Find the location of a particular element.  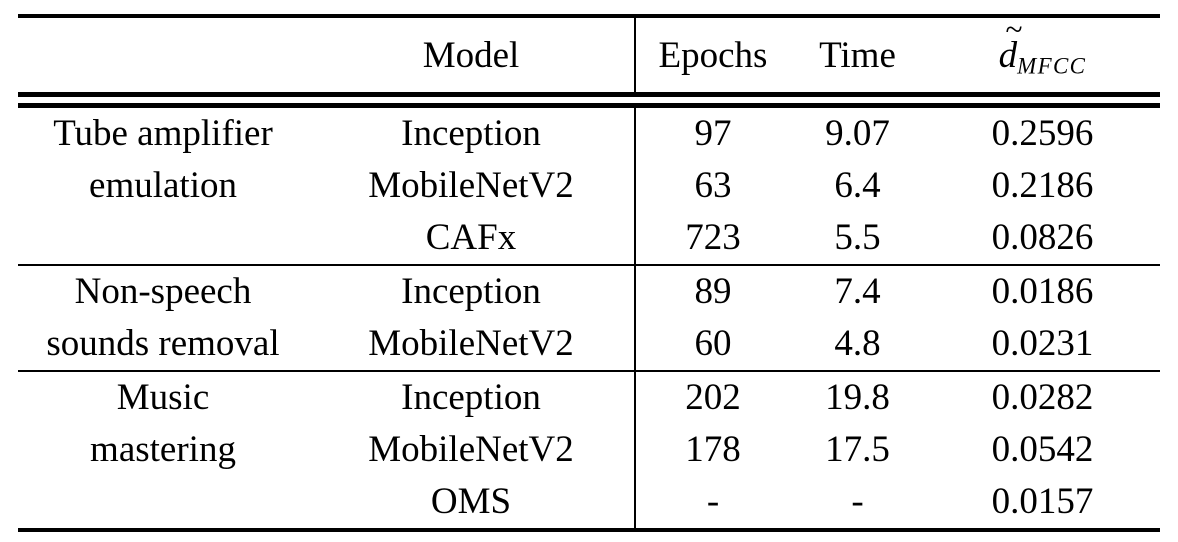

table-row: MobileNetV2 60 4.8 0.0231 is located at coordinates (589, 344).